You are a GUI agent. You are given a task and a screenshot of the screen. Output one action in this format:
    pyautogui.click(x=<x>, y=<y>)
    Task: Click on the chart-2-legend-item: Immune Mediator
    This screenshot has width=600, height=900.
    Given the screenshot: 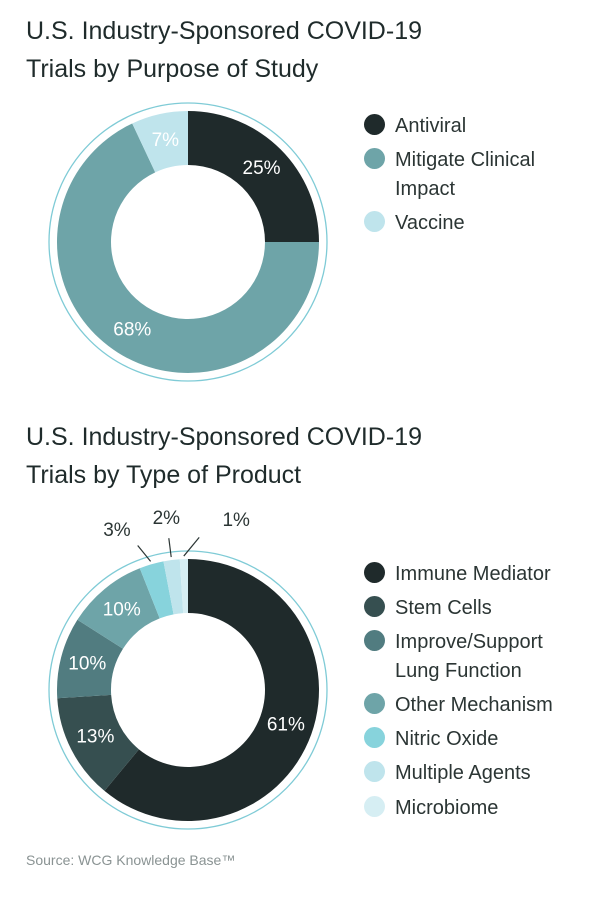 What is the action you would take?
    pyautogui.click(x=457, y=574)
    